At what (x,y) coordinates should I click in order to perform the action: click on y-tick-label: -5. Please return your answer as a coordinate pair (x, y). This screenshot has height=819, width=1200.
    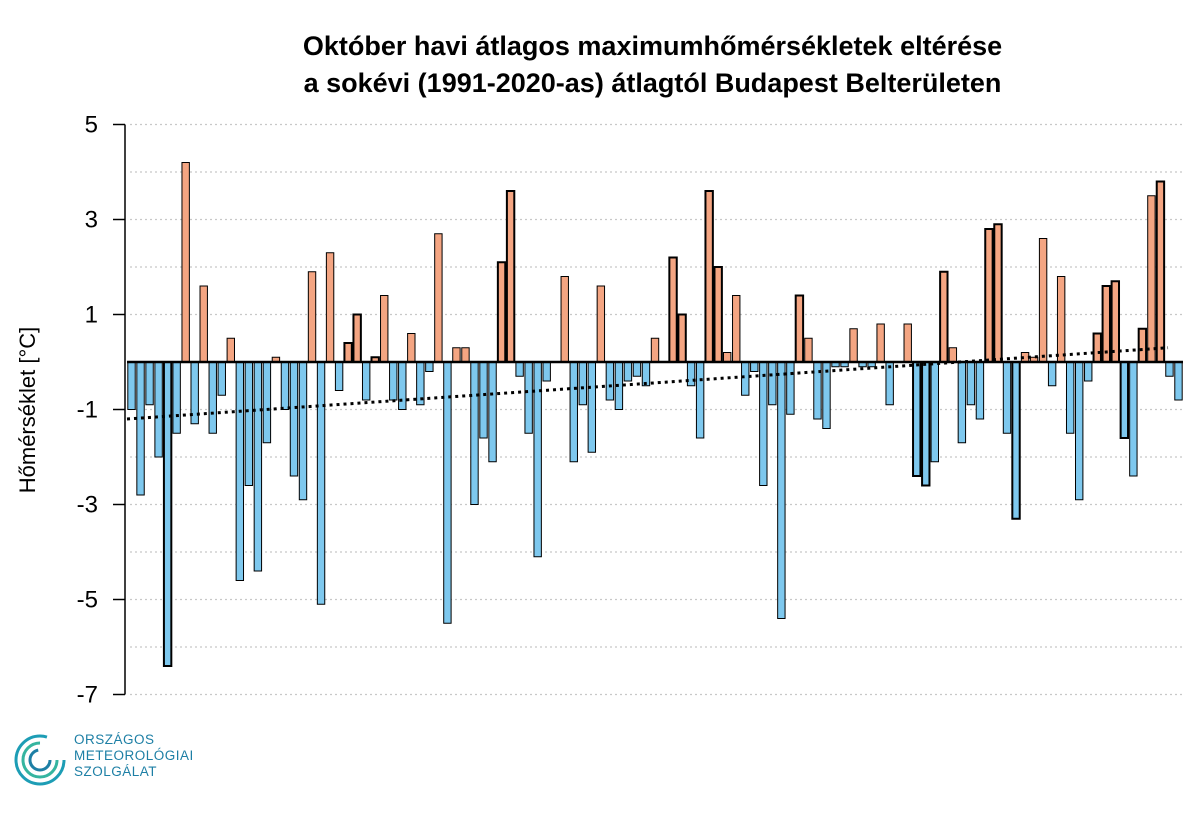
    Looking at the image, I should click on (87, 600).